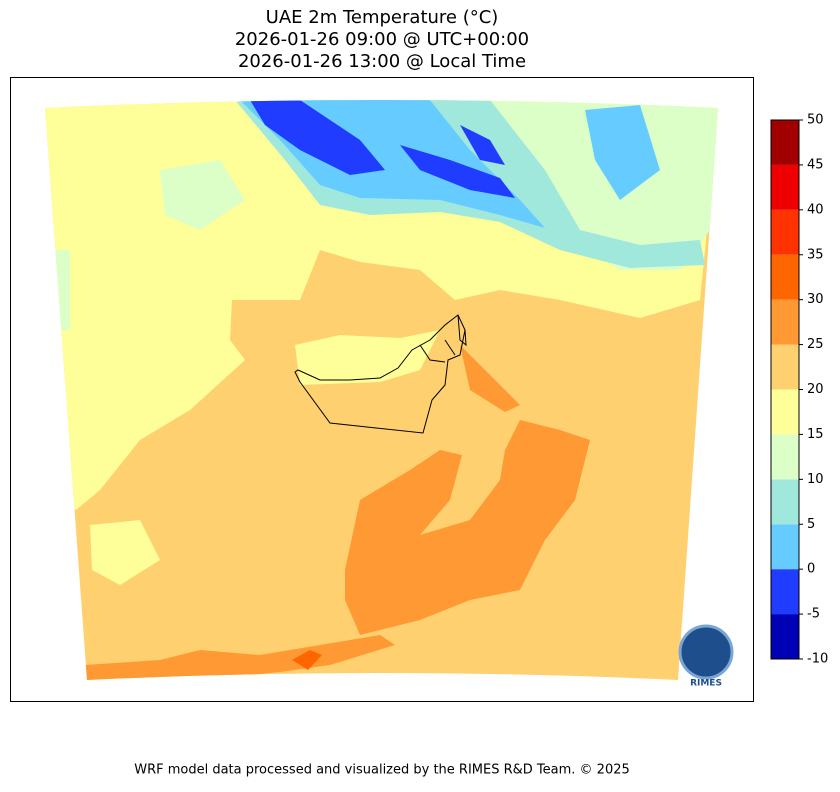 This screenshot has height=792, width=840. I want to click on colorbar-tick-label: -5, so click(813, 614).